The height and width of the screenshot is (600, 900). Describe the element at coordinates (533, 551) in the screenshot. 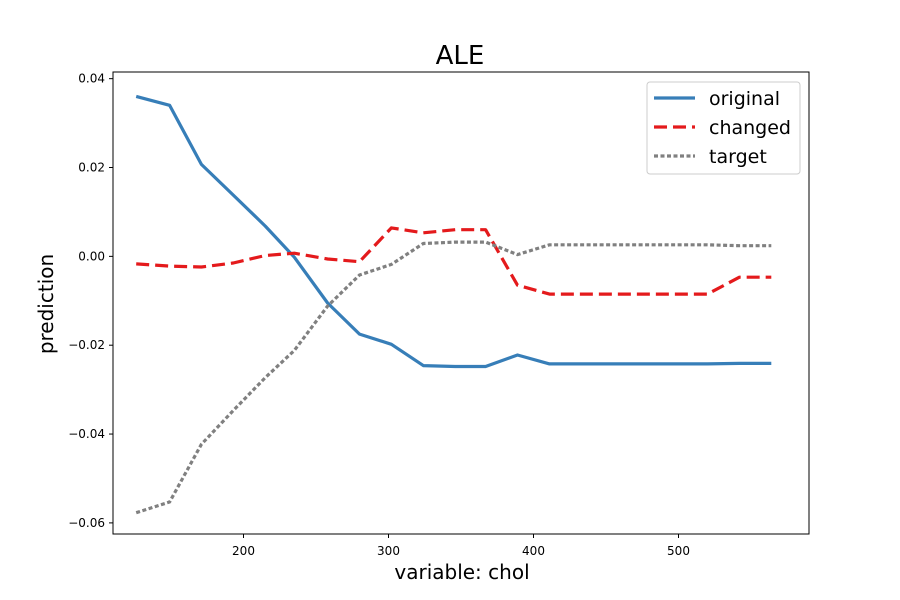

I see `x-tick-label: 400` at that location.